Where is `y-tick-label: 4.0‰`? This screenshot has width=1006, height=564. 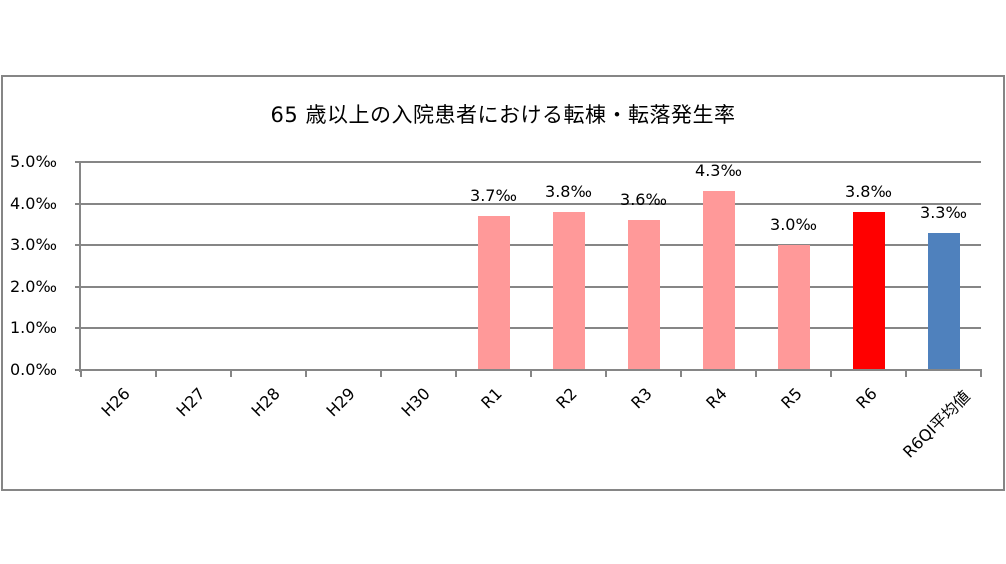 y-tick-label: 4.0‰ is located at coordinates (33, 203).